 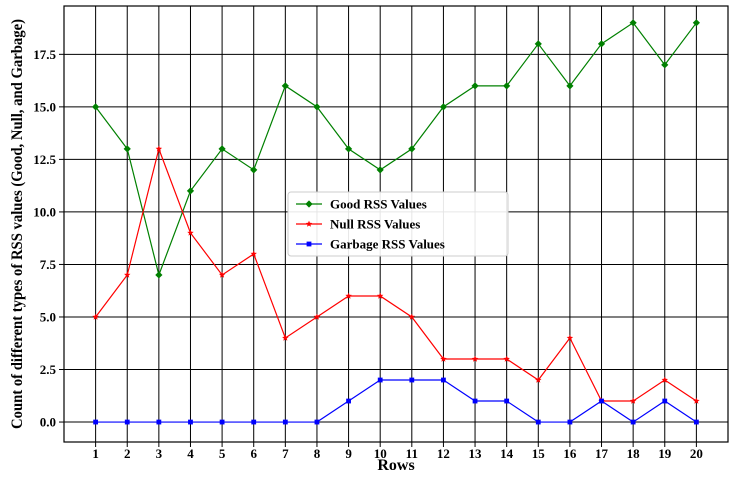 I want to click on x-tick-label: 9, so click(x=348, y=453).